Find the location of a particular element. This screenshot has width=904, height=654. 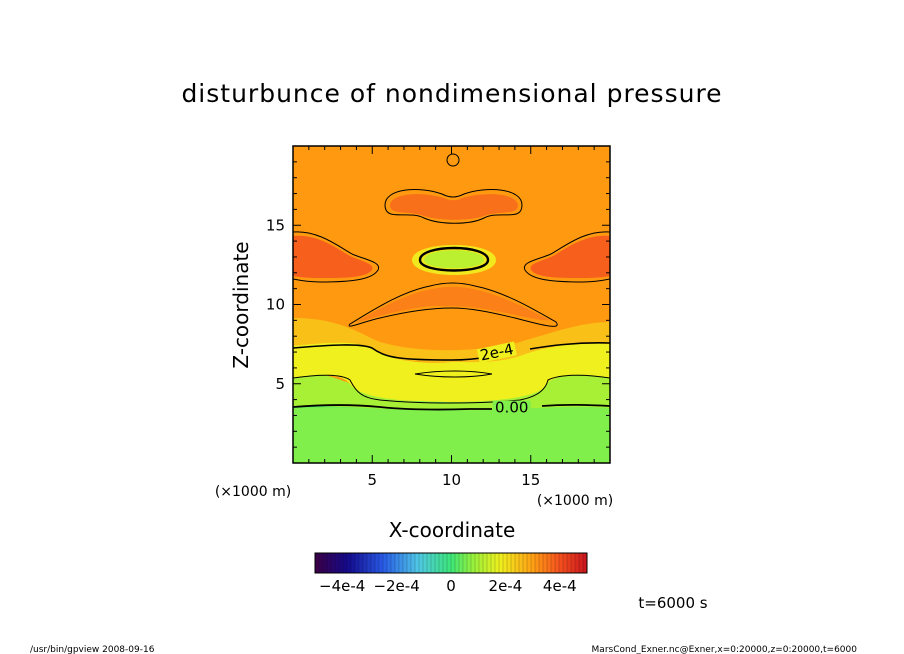

contour-center-oval is located at coordinates (454, 259).